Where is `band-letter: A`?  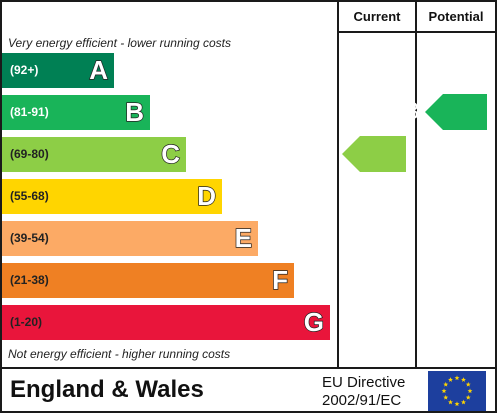 band-letter: A is located at coordinates (99, 69).